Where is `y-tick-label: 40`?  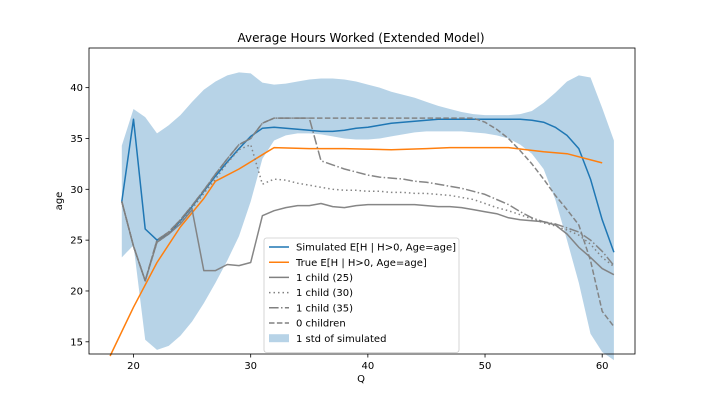
y-tick-label: 40 is located at coordinates (76, 88).